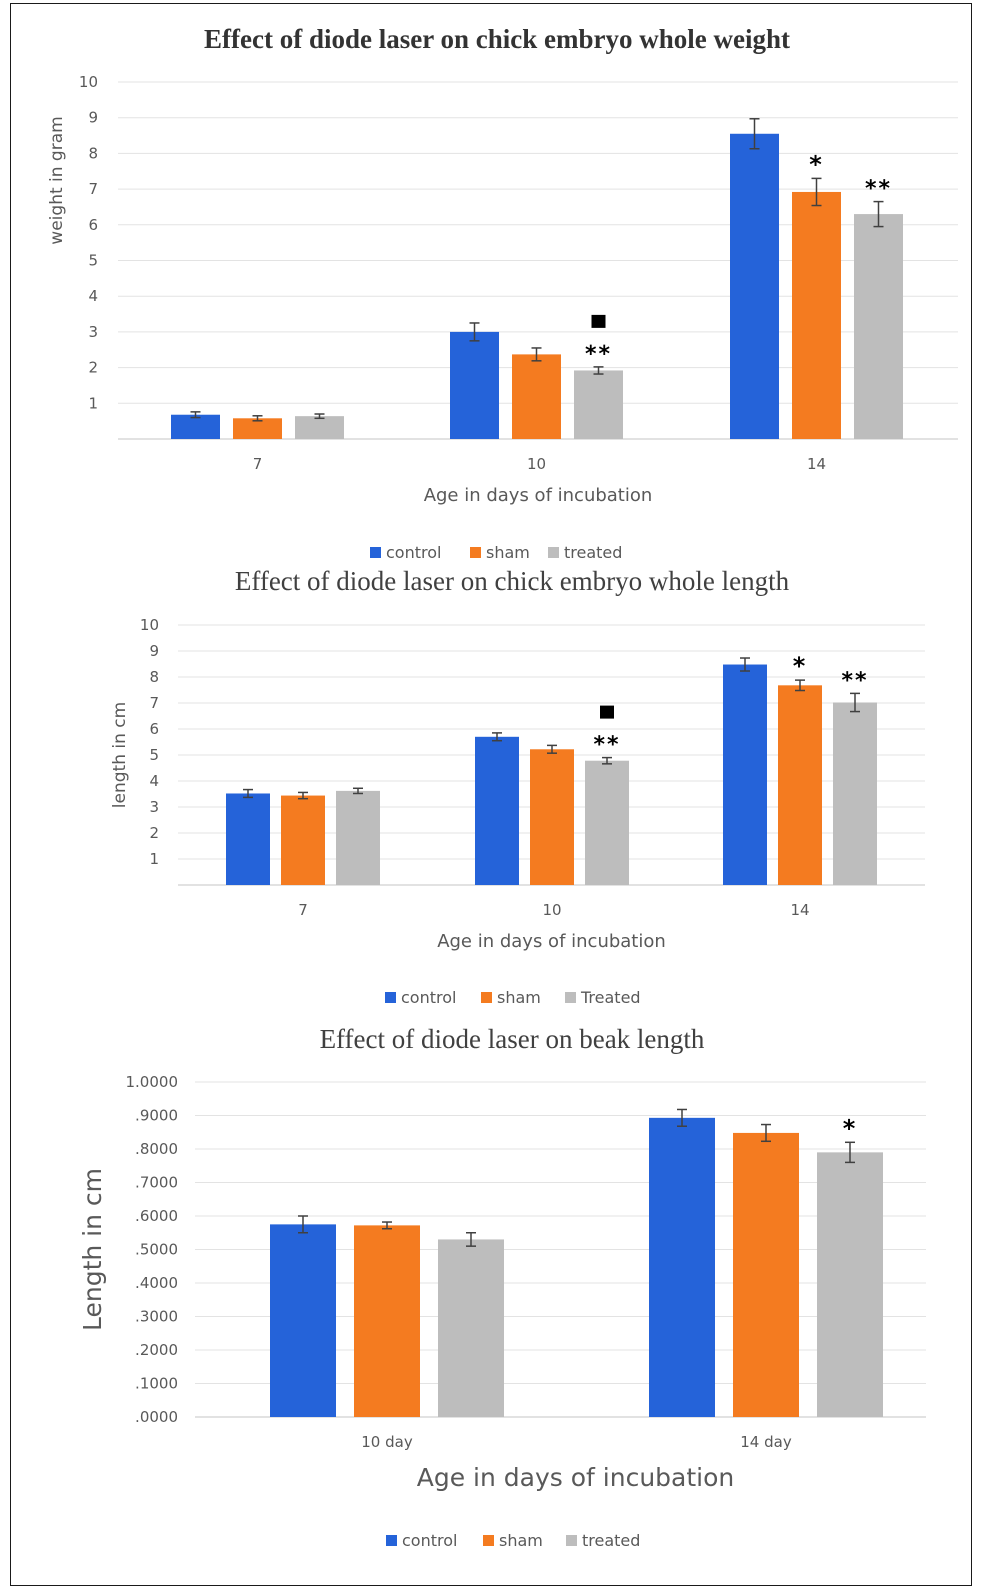 The height and width of the screenshot is (1589, 984). What do you see at coordinates (303, 1320) in the screenshot?
I see `bar-control-10-day` at bounding box center [303, 1320].